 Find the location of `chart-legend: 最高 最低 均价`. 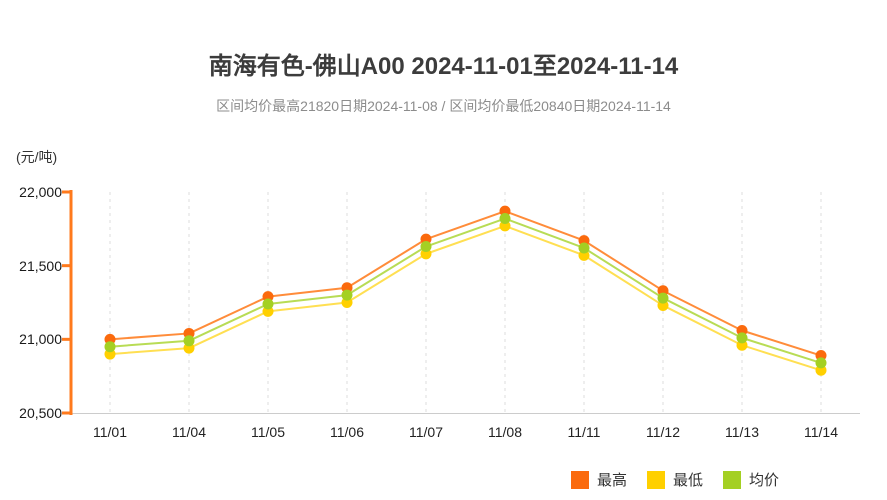

chart-legend: 最高 最低 均价 is located at coordinates (675, 479).